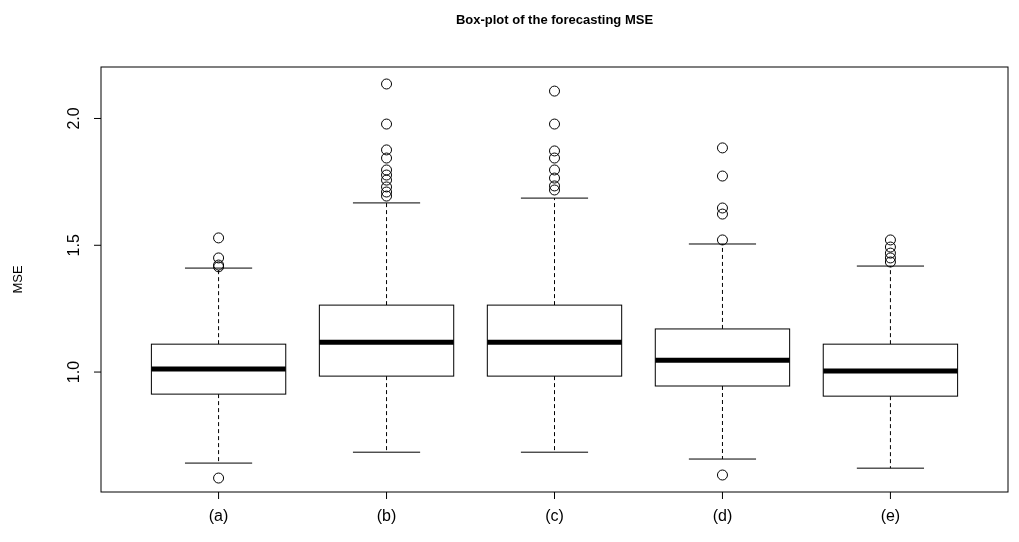 The width and height of the screenshot is (1019, 542). I want to click on x-tick-label: (e), so click(890, 515).